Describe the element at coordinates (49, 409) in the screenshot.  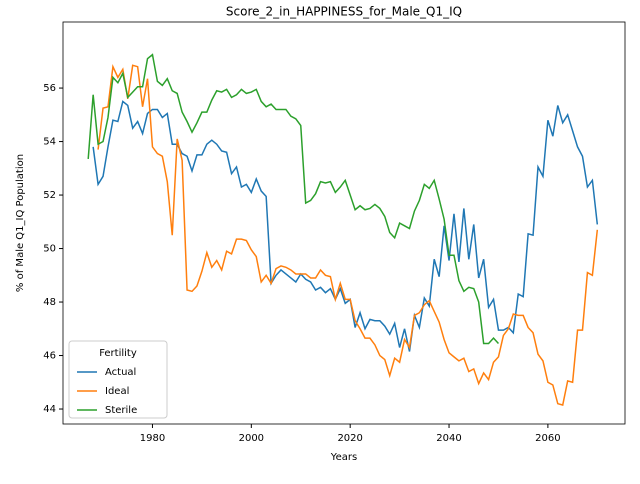
I see `y-tick-label: 44` at that location.